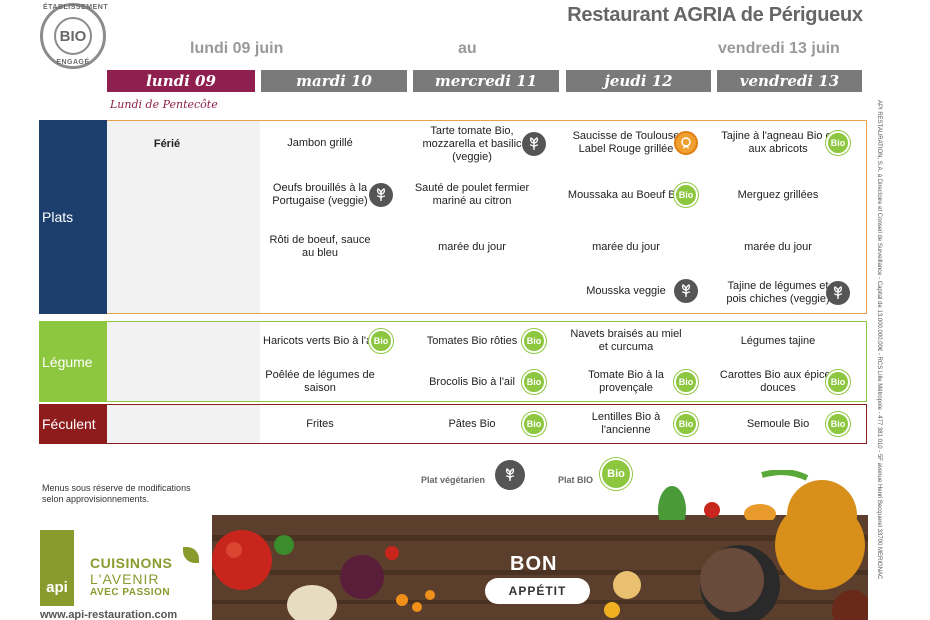 The height and width of the screenshot is (620, 930). Describe the element at coordinates (576, 480) in the screenshot. I see `legend-bio-label: Plat BIO` at that location.